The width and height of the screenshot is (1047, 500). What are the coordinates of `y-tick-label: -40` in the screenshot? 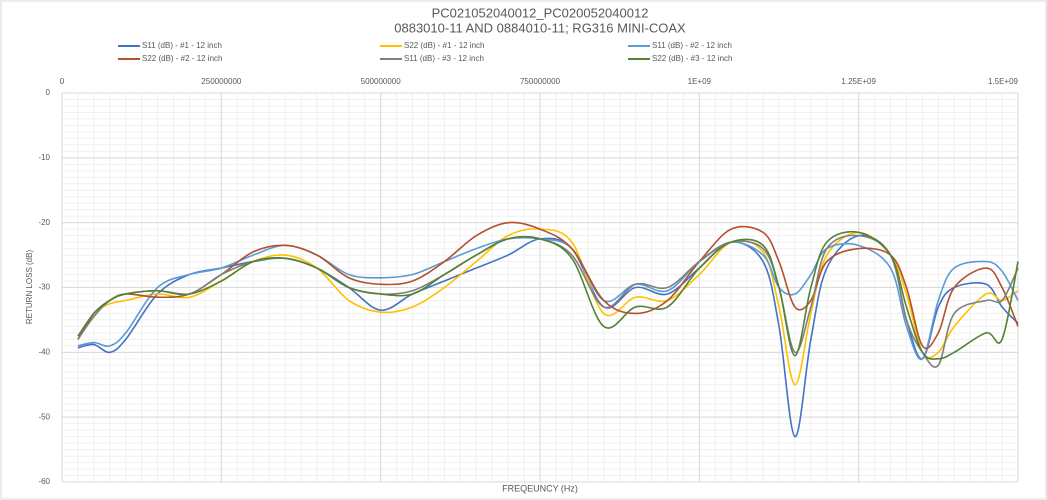 It's located at (44, 351).